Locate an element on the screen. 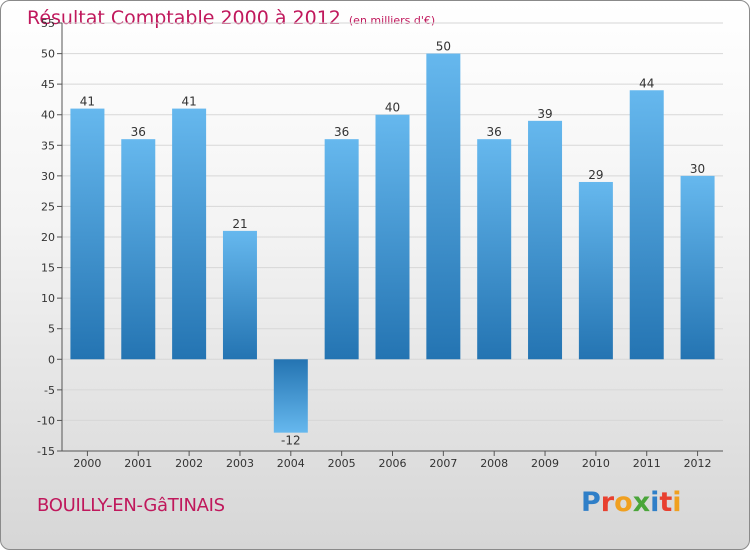  bar-2008 is located at coordinates (494, 249).